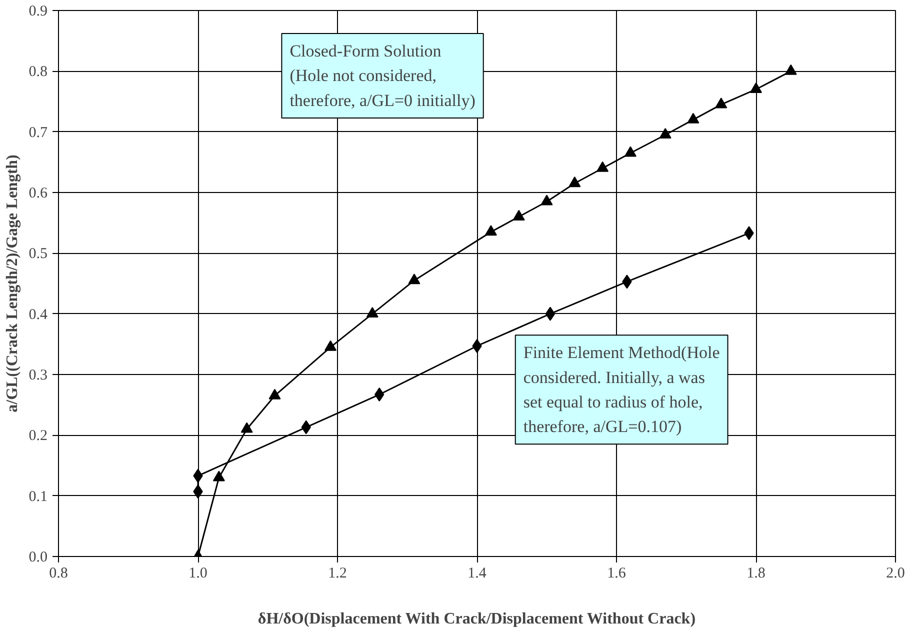 The width and height of the screenshot is (919, 635). Describe the element at coordinates (895, 574) in the screenshot. I see `x-tick-label: 2.0` at that location.